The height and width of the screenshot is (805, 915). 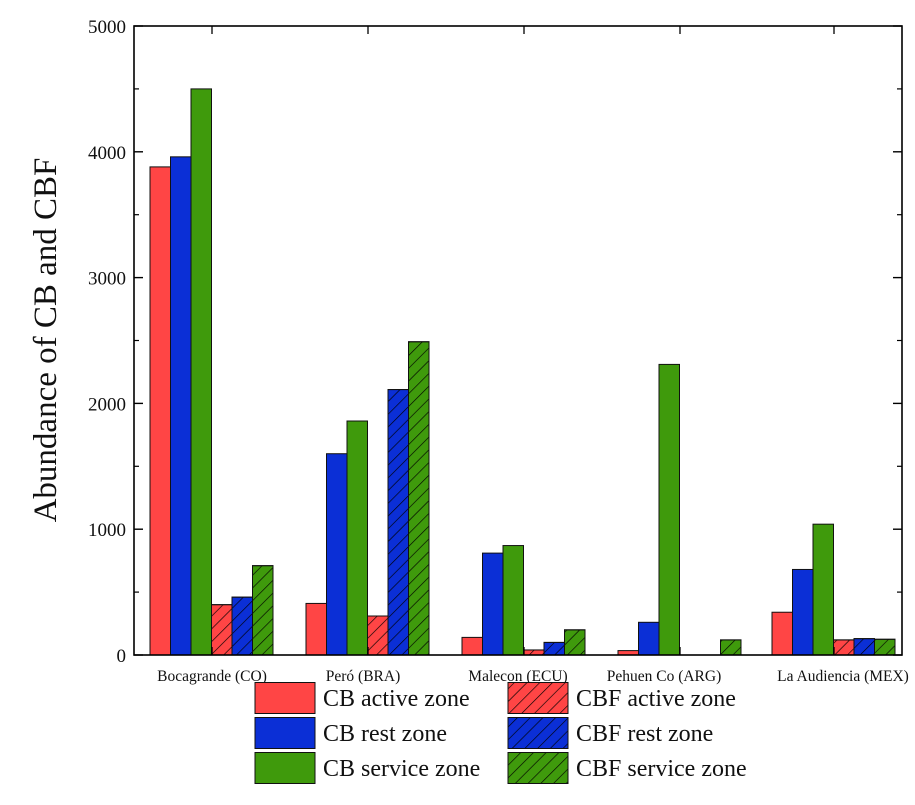 I want to click on y-tick-label: 2000, so click(x=107, y=404).